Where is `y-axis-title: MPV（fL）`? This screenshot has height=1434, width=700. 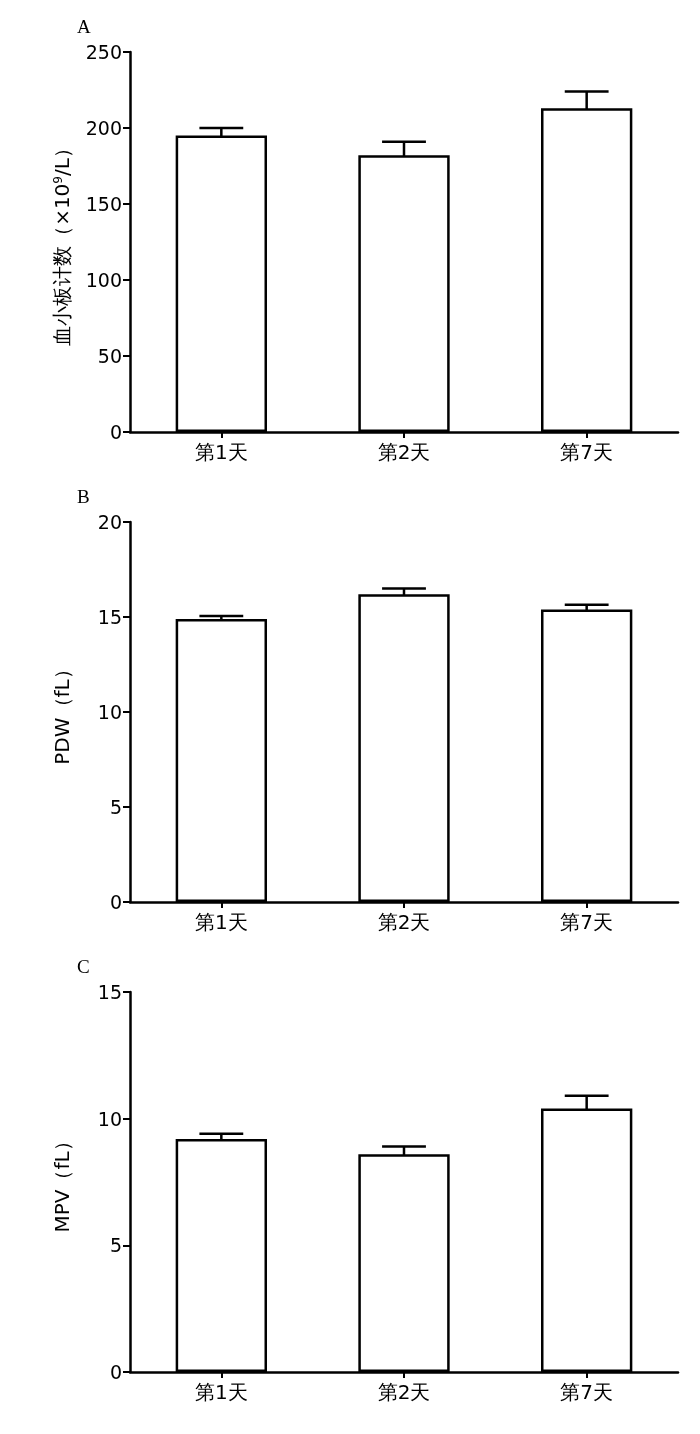 y-axis-title: MPV（fL） is located at coordinates (62, 1182).